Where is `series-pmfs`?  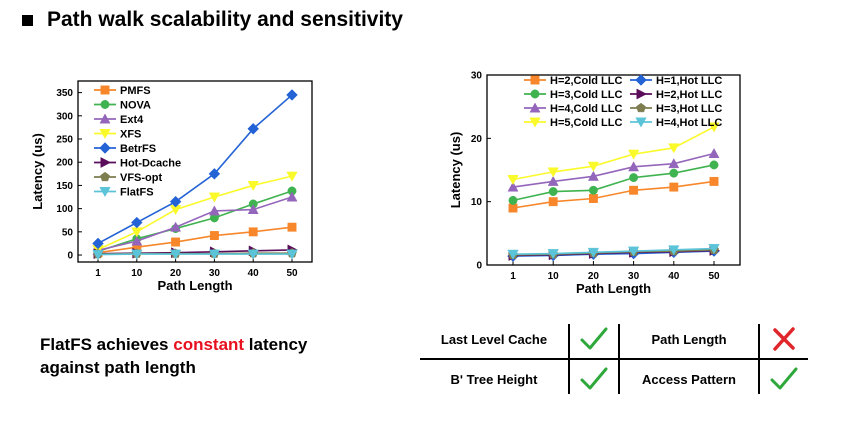 series-pmfs is located at coordinates (195, 240).